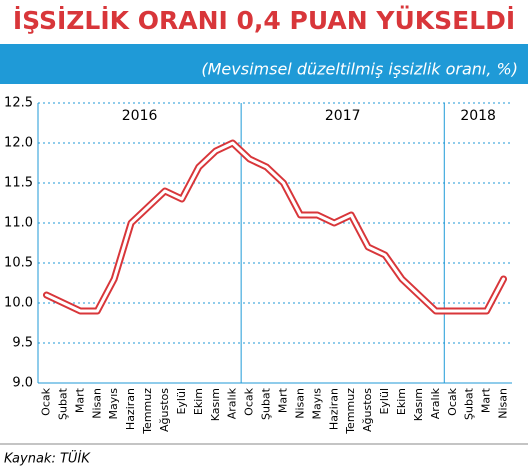  What do you see at coordinates (140, 116) in the screenshot?
I see `year-label: 2016` at bounding box center [140, 116].